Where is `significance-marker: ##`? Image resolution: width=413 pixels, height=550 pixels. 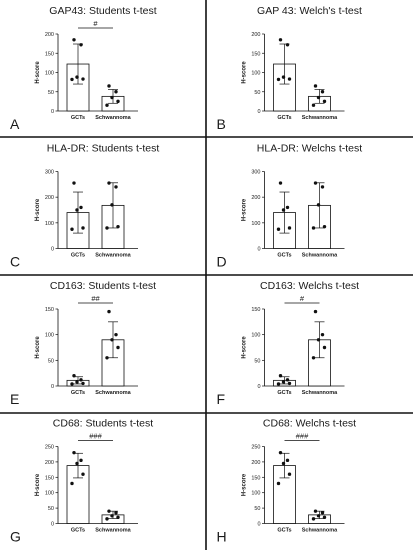 significance-marker: ## is located at coordinates (95, 298).